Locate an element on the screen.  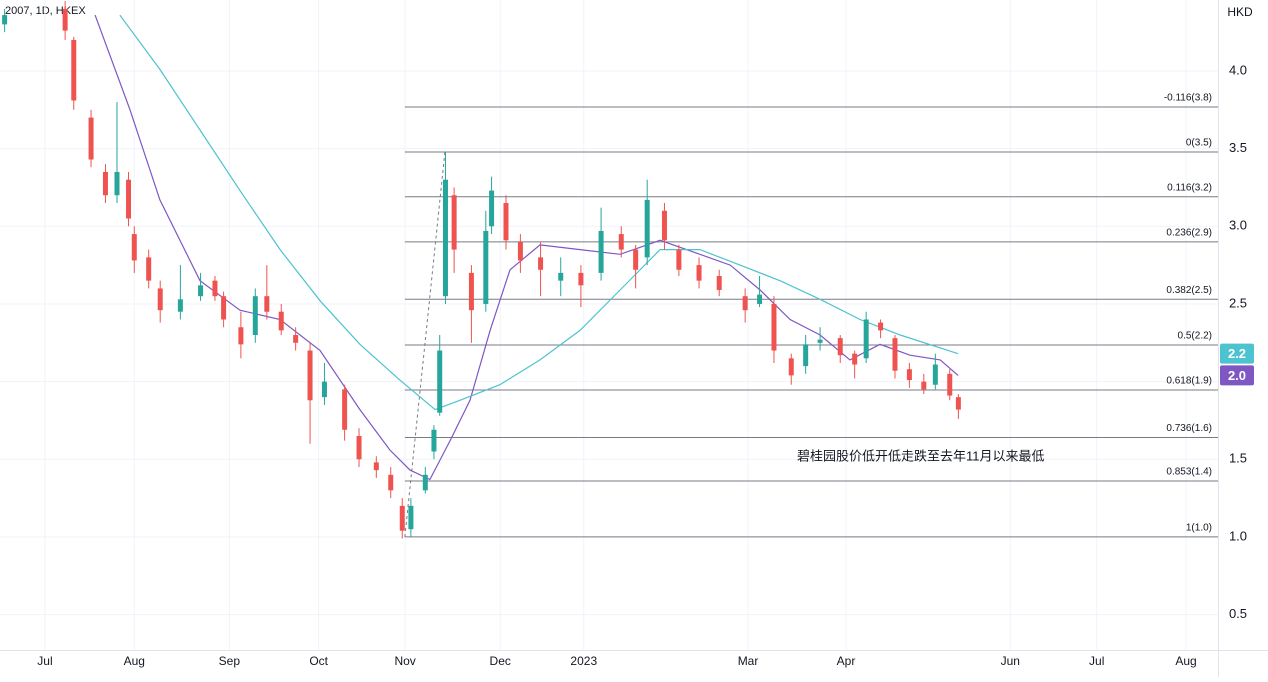
fib-label: 0.618(1.9) is located at coordinates (1189, 381).